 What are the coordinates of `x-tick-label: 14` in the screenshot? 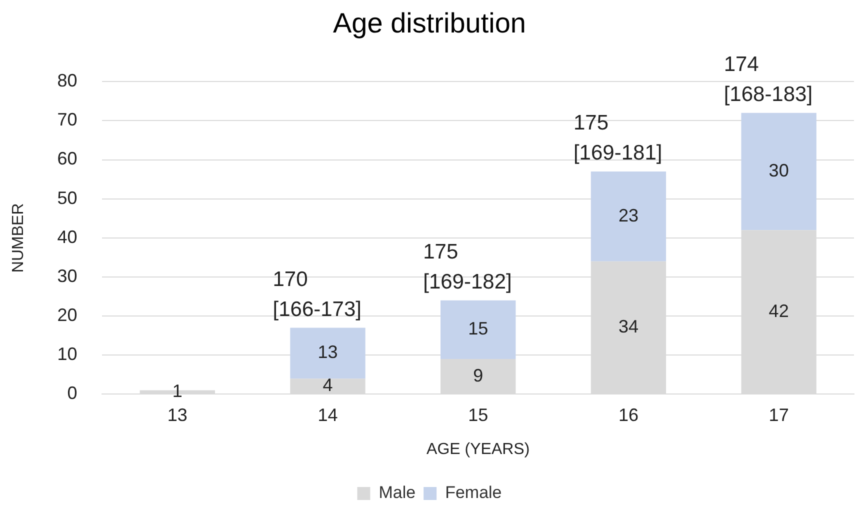 It's located at (328, 414).